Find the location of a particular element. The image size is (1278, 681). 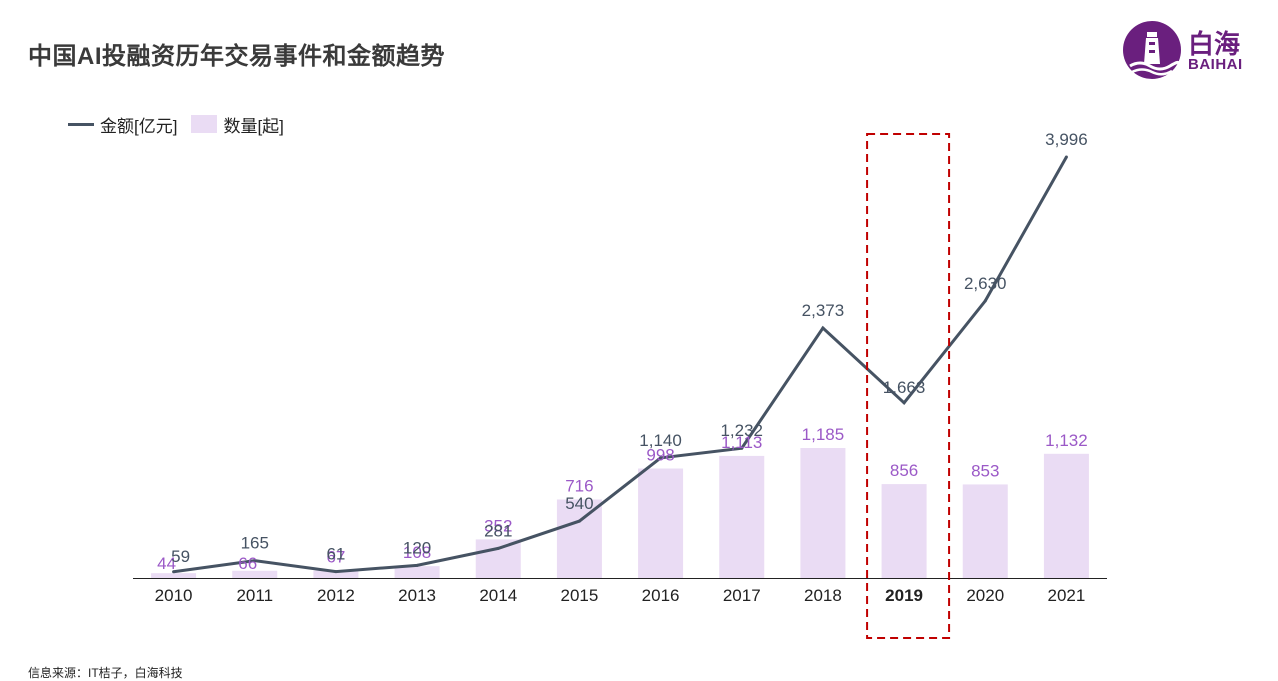

line-value-label-2016: 1,140 is located at coordinates (660, 440).